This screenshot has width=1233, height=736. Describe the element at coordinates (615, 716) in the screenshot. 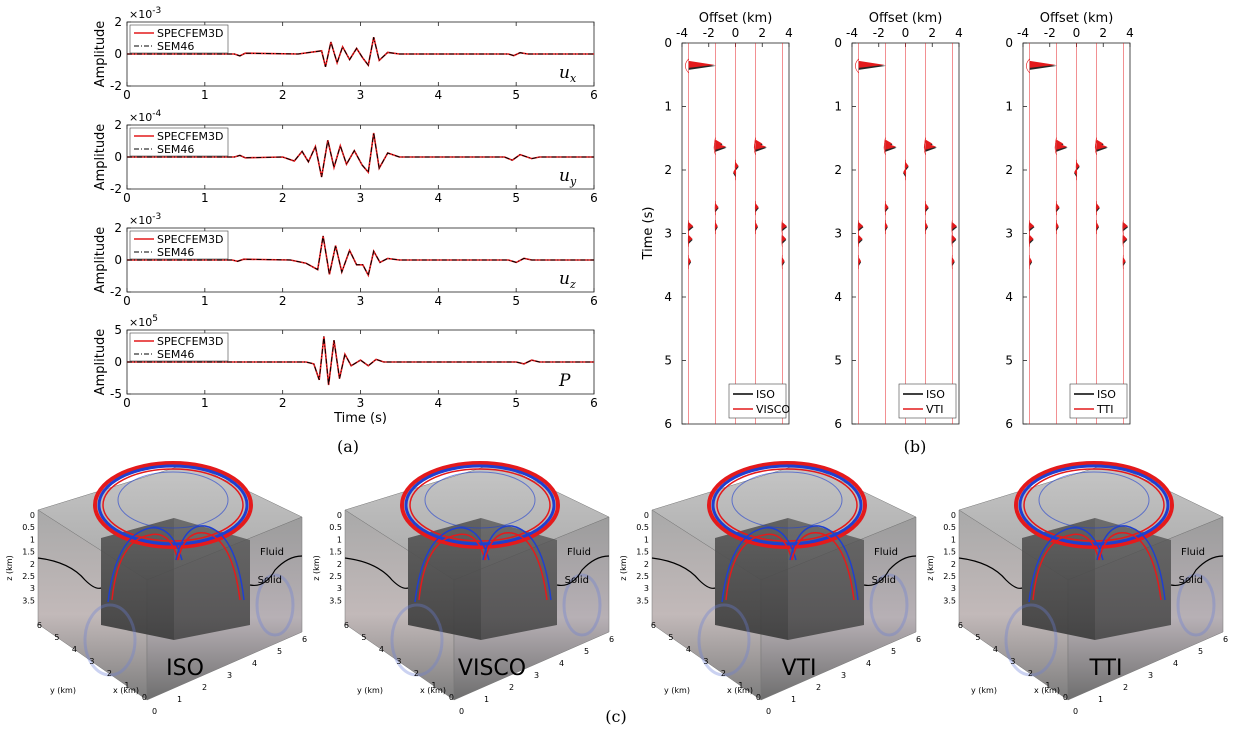

I see `panel-label-c: (c)` at that location.